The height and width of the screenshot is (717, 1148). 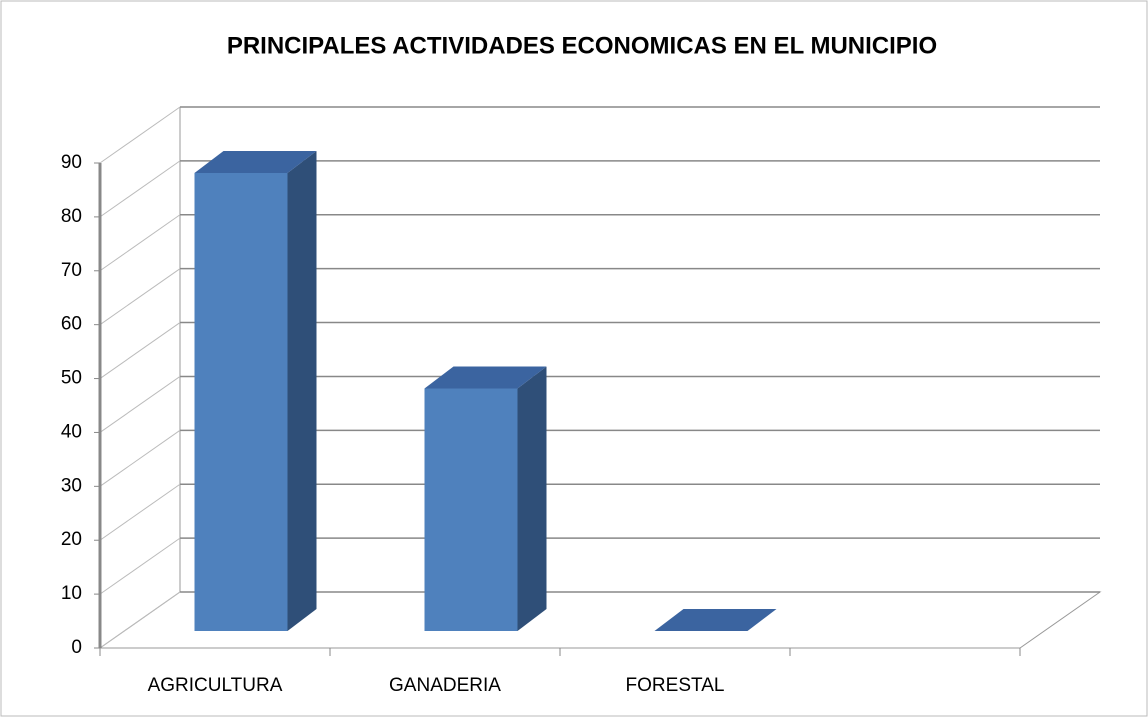 I want to click on y-tick-label: 40, so click(x=71, y=431).